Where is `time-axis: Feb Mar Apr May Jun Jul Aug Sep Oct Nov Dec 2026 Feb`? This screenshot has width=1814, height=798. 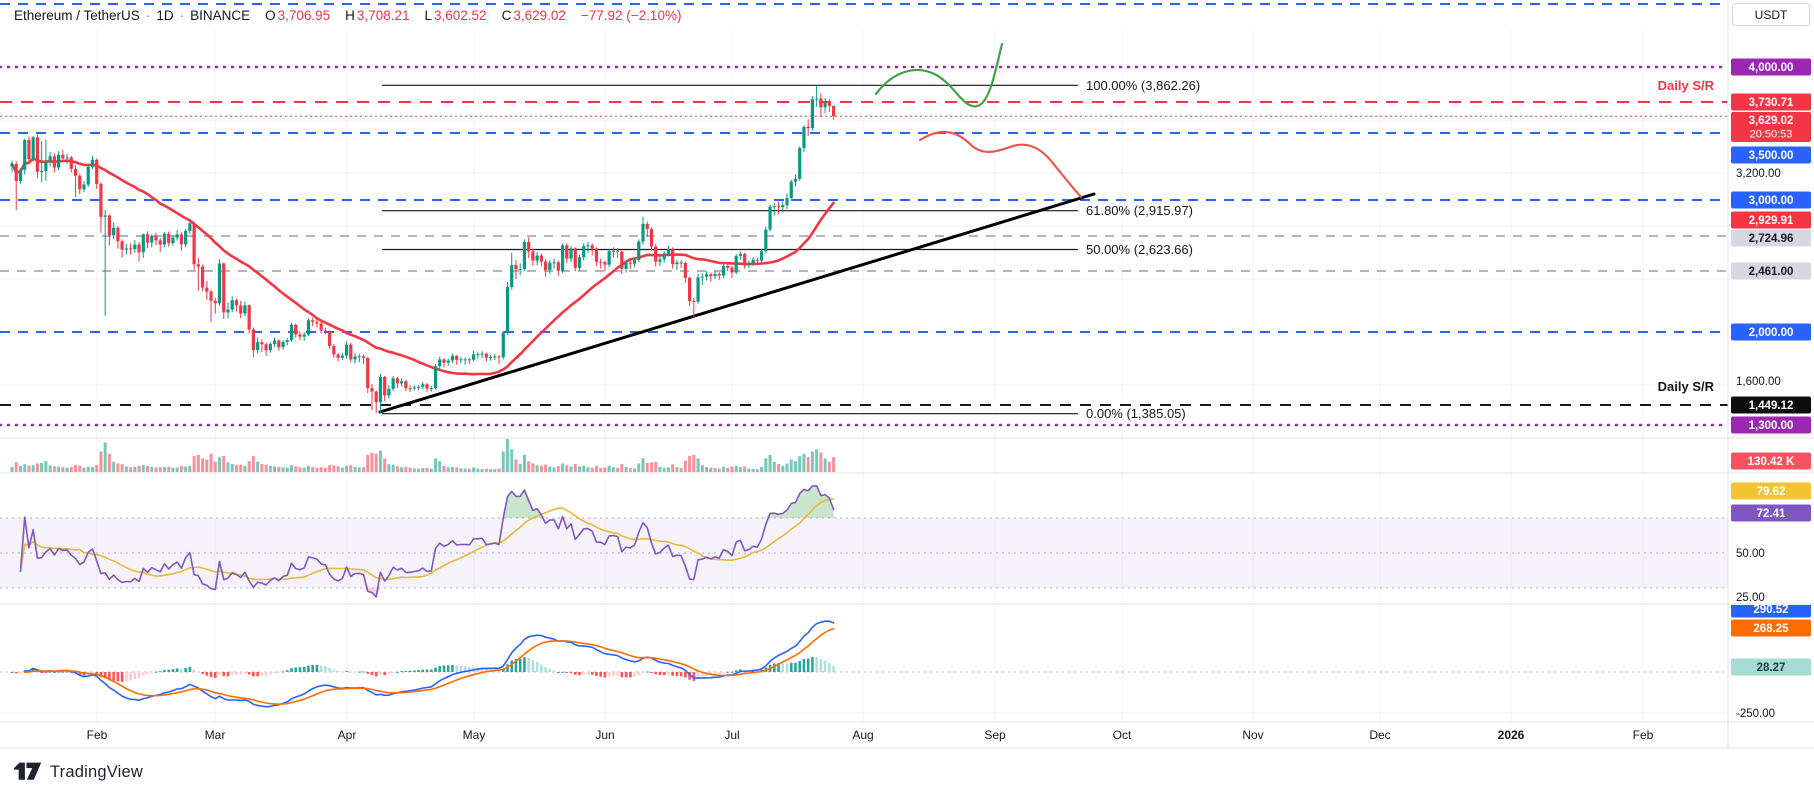
time-axis: Feb Mar Apr May Jun Jul Aug Sep Oct Nov Dec 2026 Feb is located at coordinates (870, 735).